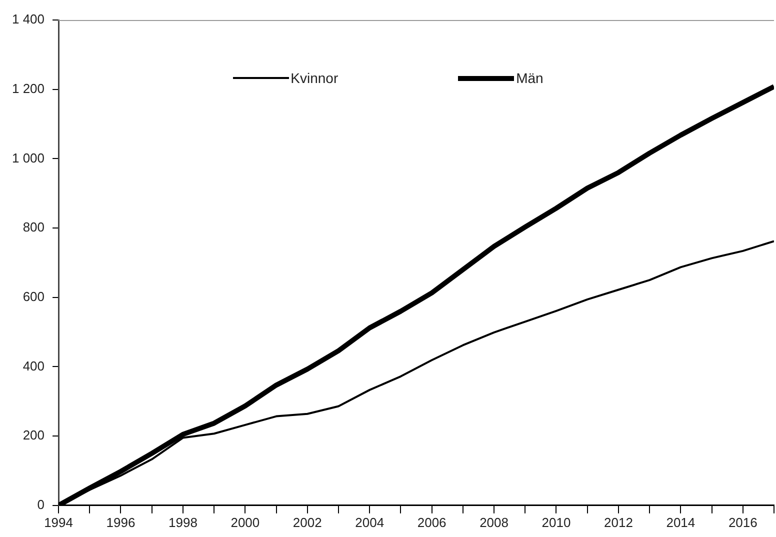 The image size is (776, 537). Describe the element at coordinates (121, 522) in the screenshot. I see `x-tick-label: 1996` at that location.